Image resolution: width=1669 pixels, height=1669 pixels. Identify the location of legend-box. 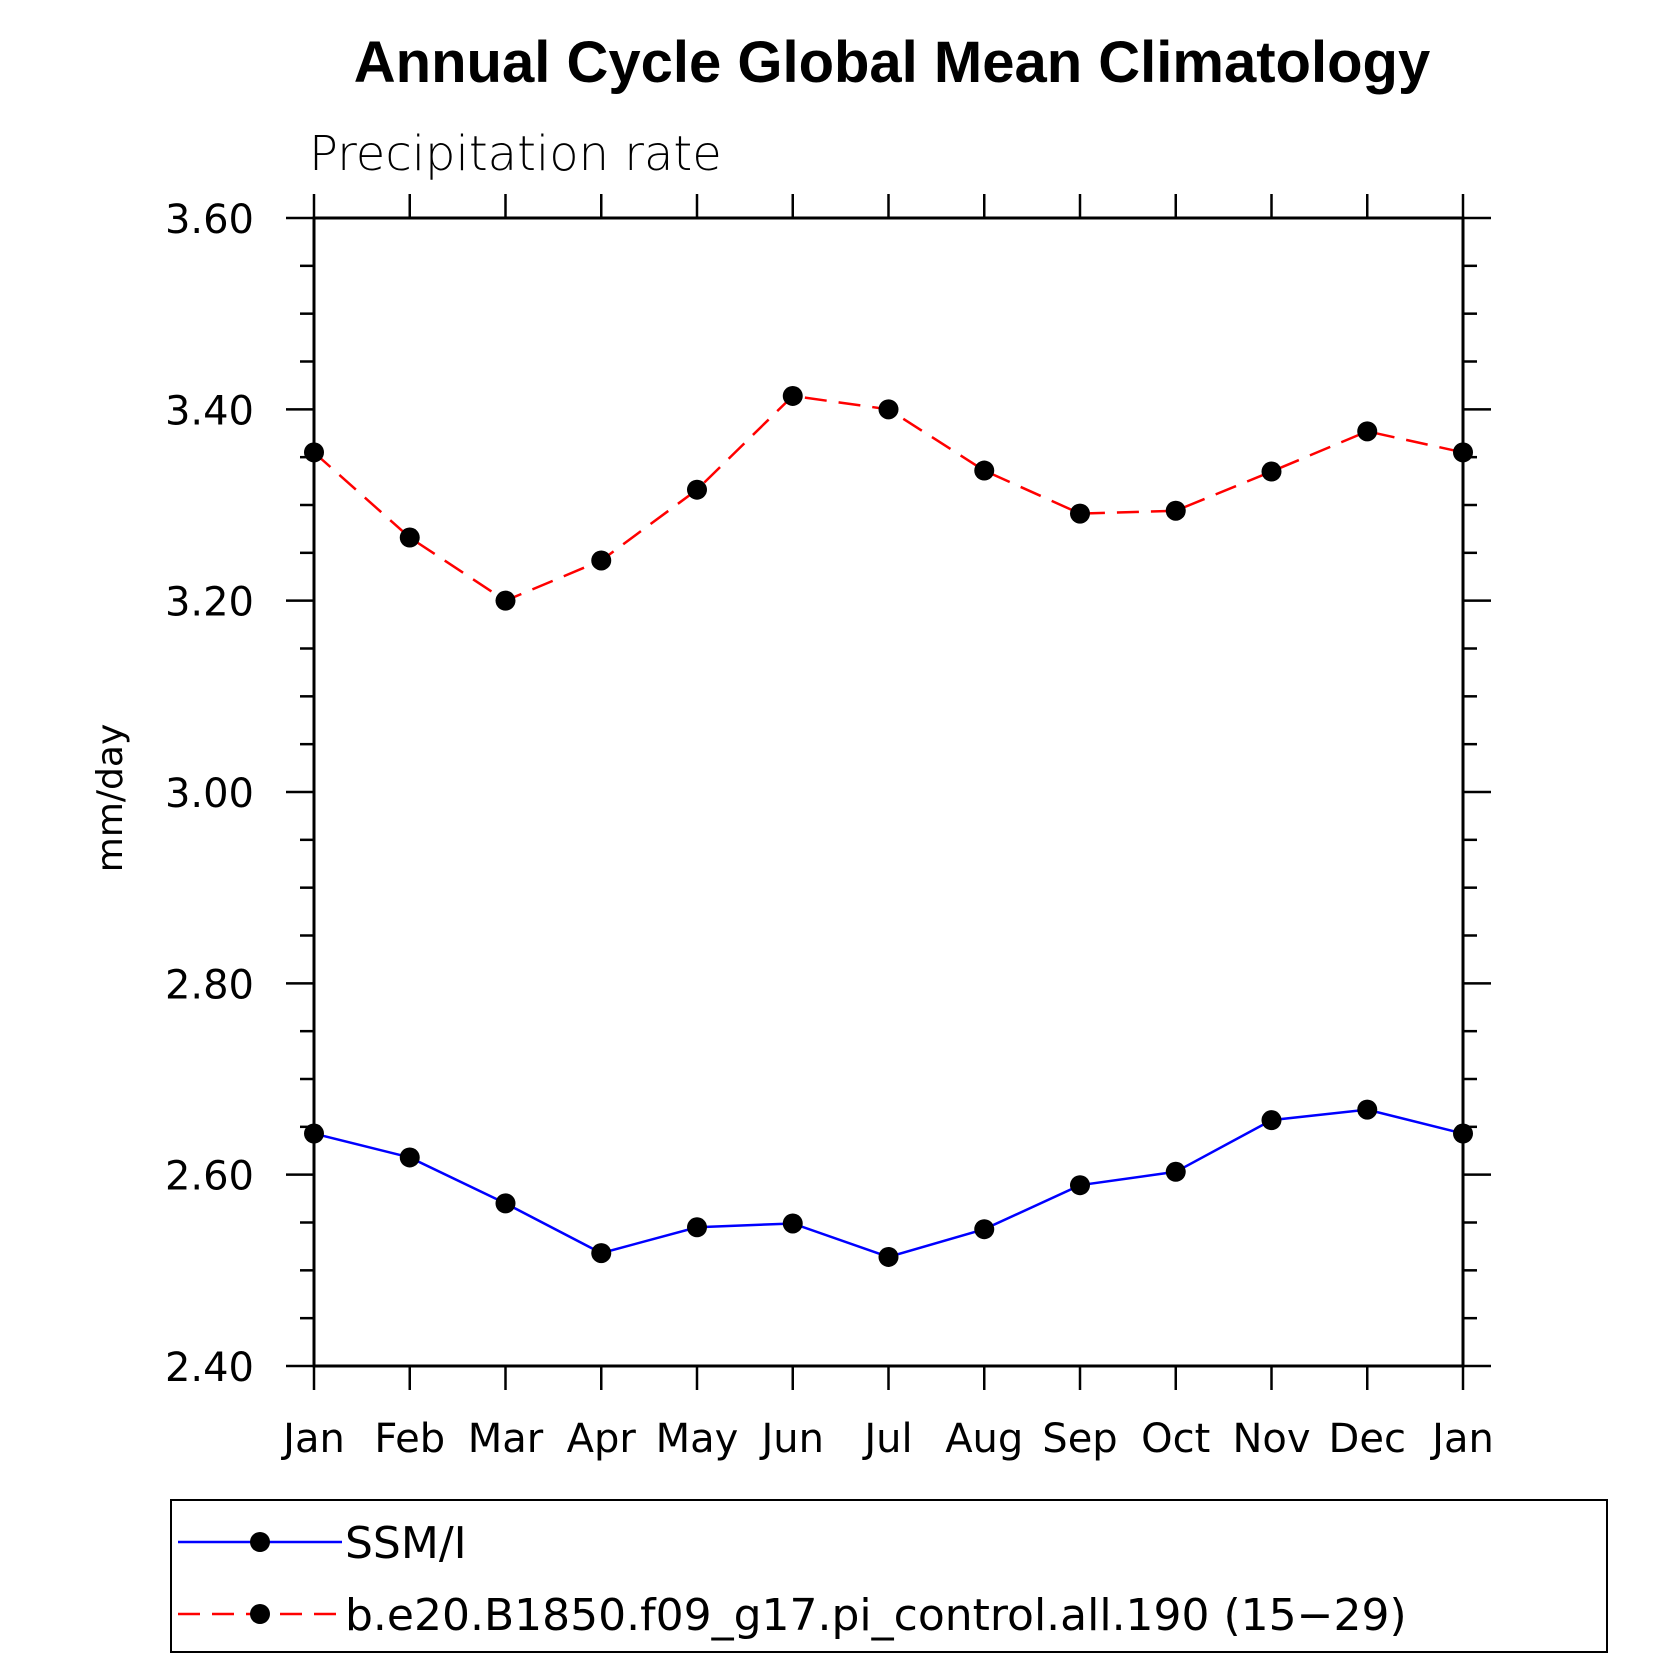
(889, 1576).